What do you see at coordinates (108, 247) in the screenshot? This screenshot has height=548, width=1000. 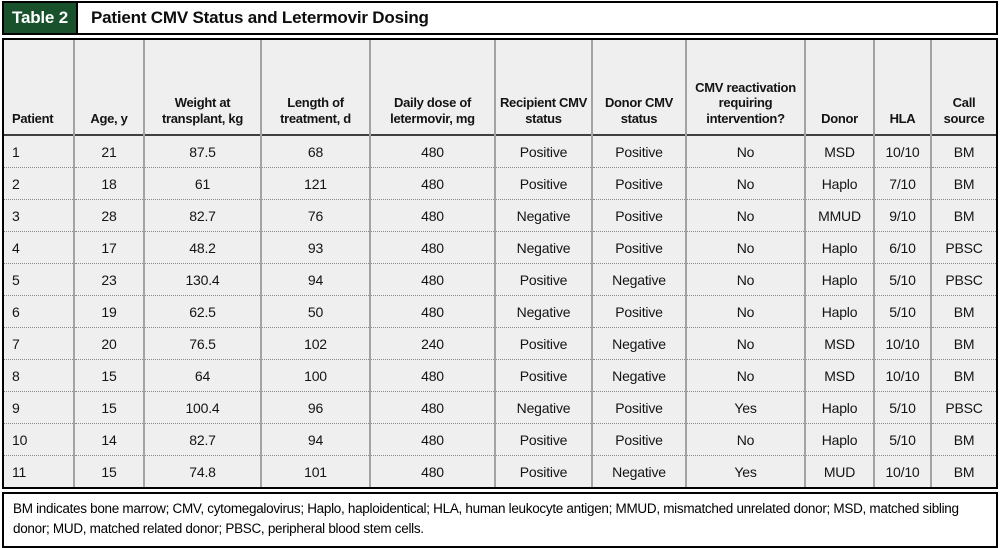 I see `table-cell: 17` at bounding box center [108, 247].